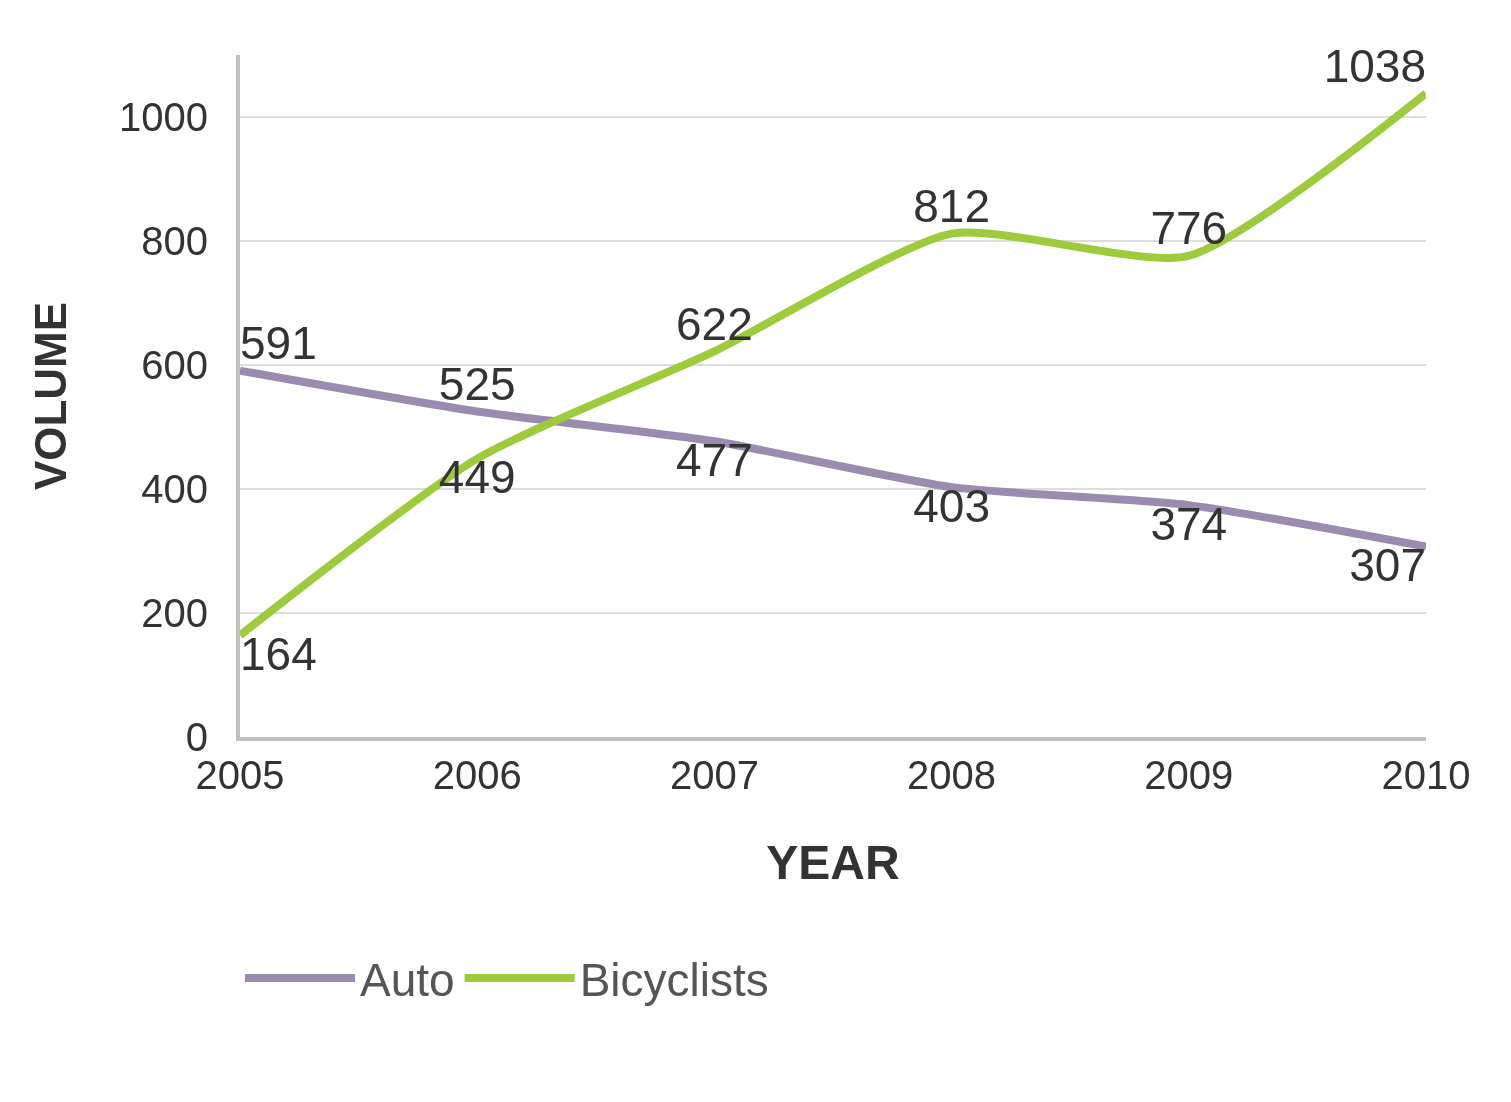  What do you see at coordinates (714, 323) in the screenshot?
I see `data-label: 622` at bounding box center [714, 323].